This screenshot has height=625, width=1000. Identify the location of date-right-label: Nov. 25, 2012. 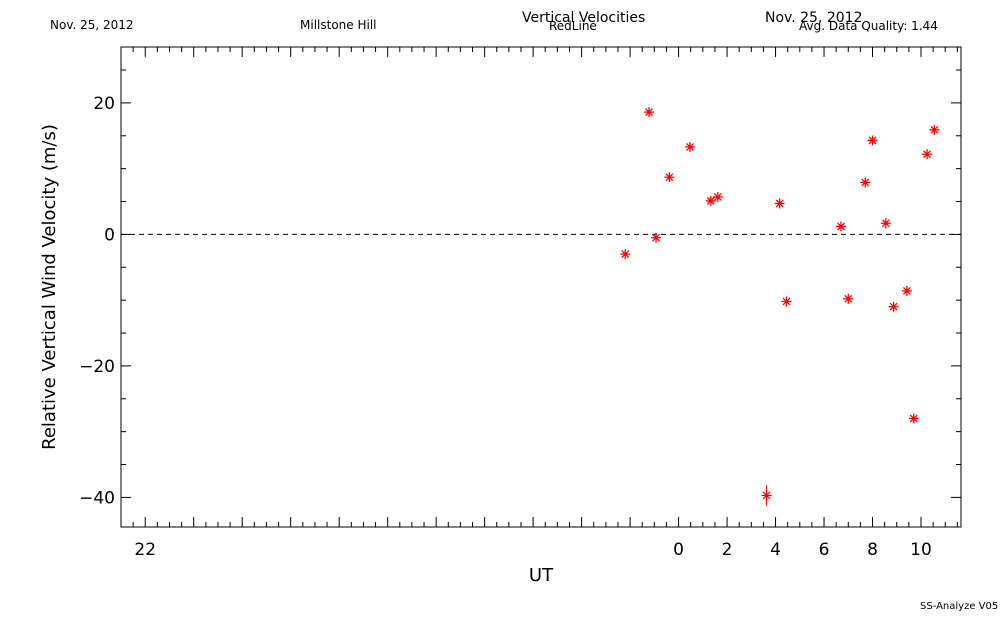
(814, 18).